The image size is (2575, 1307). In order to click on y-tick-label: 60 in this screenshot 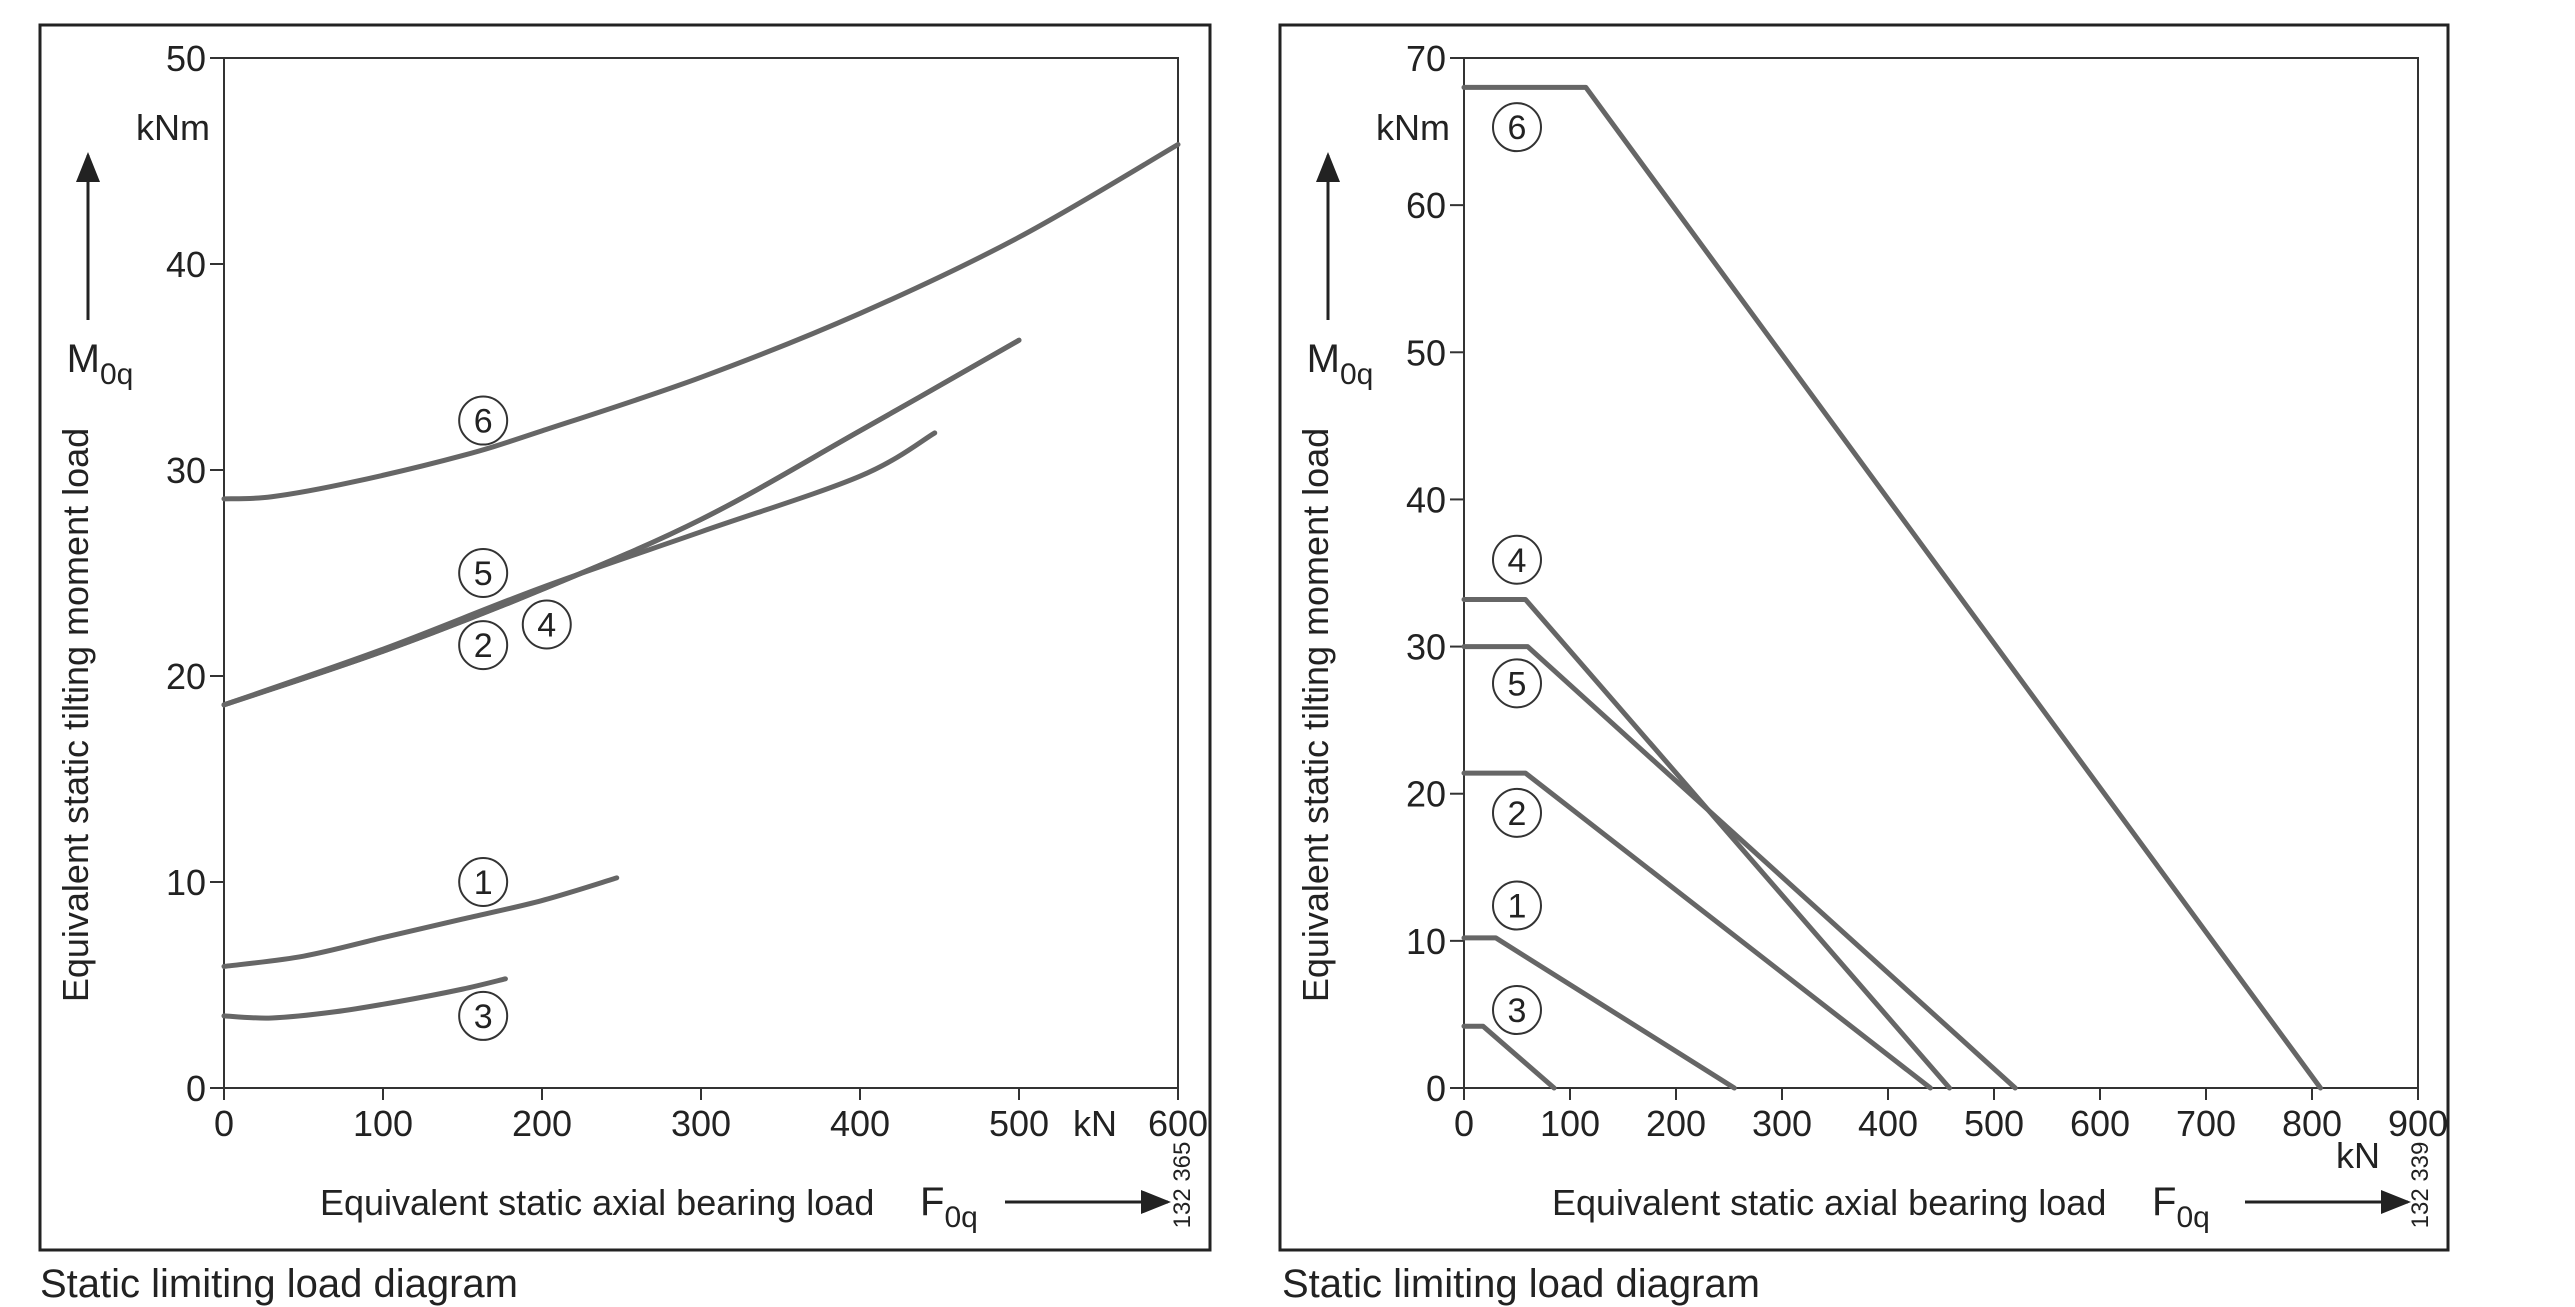, I will do `click(1426, 205)`.